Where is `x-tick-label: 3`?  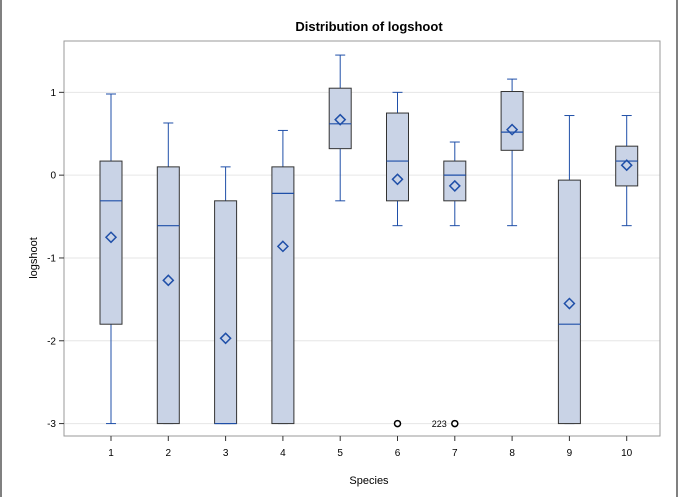 x-tick-label: 3 is located at coordinates (226, 453).